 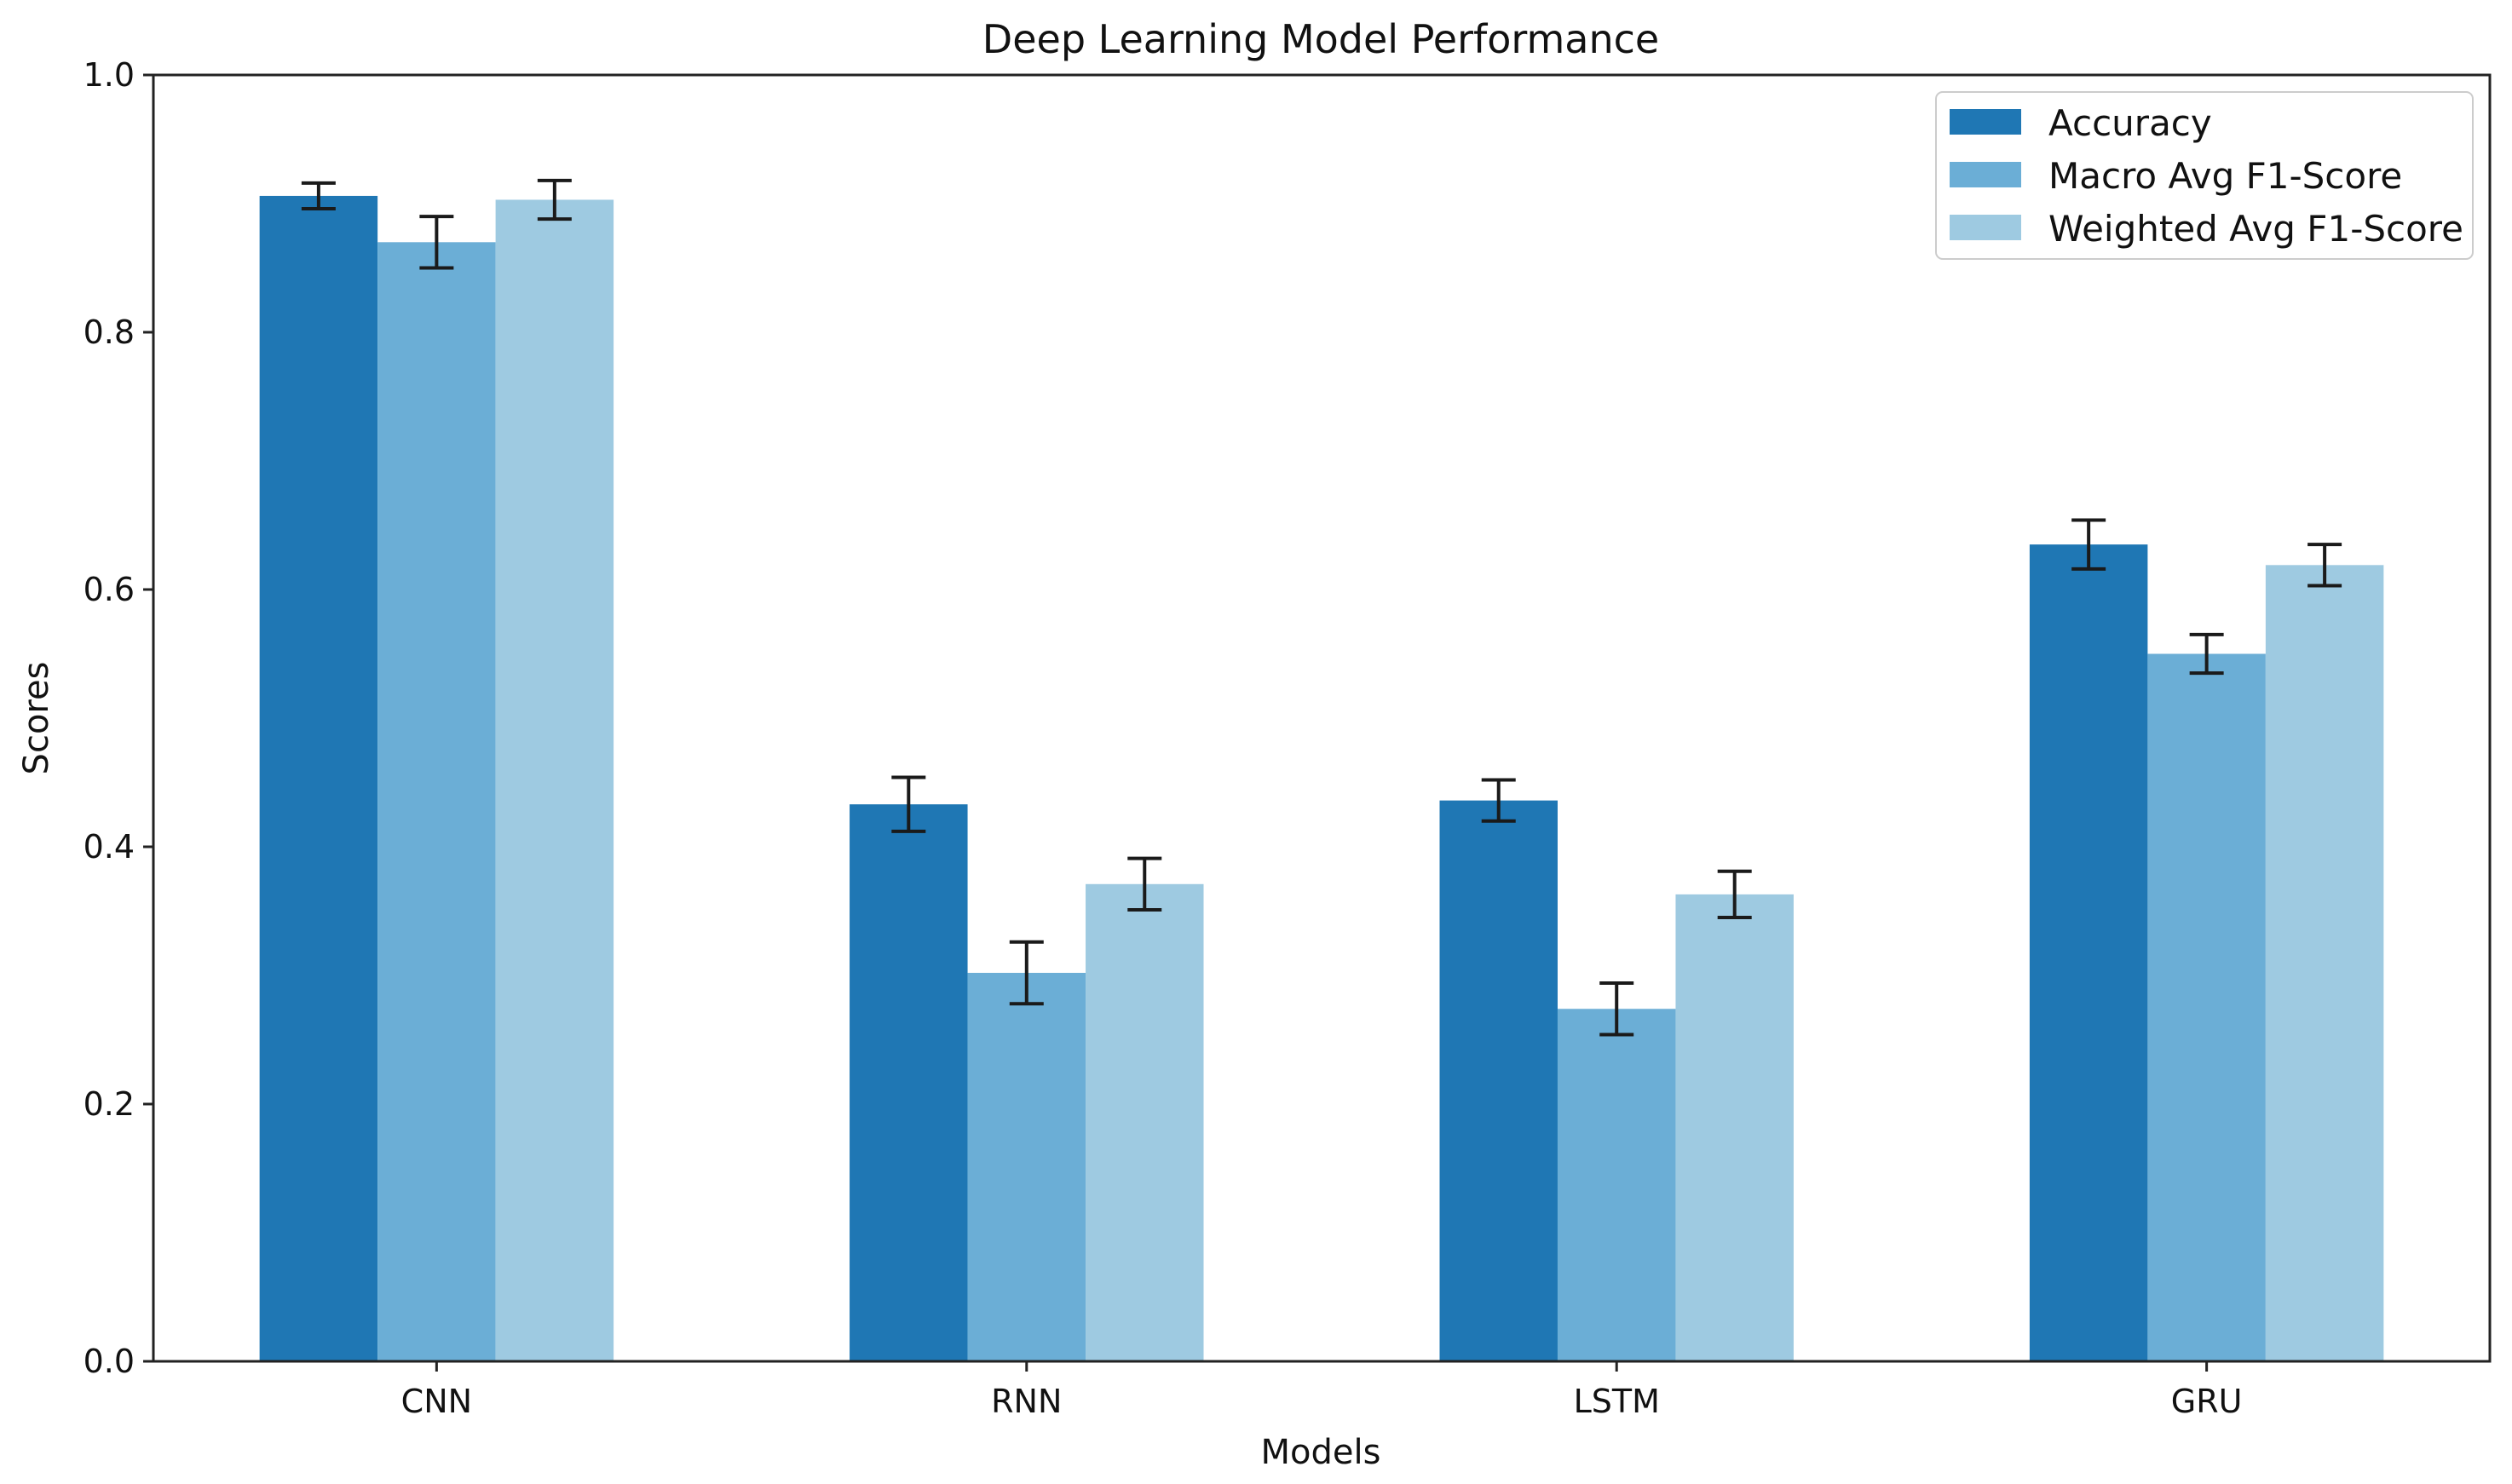 I want to click on x-tick-label-cnn: CNN, so click(x=437, y=1401).